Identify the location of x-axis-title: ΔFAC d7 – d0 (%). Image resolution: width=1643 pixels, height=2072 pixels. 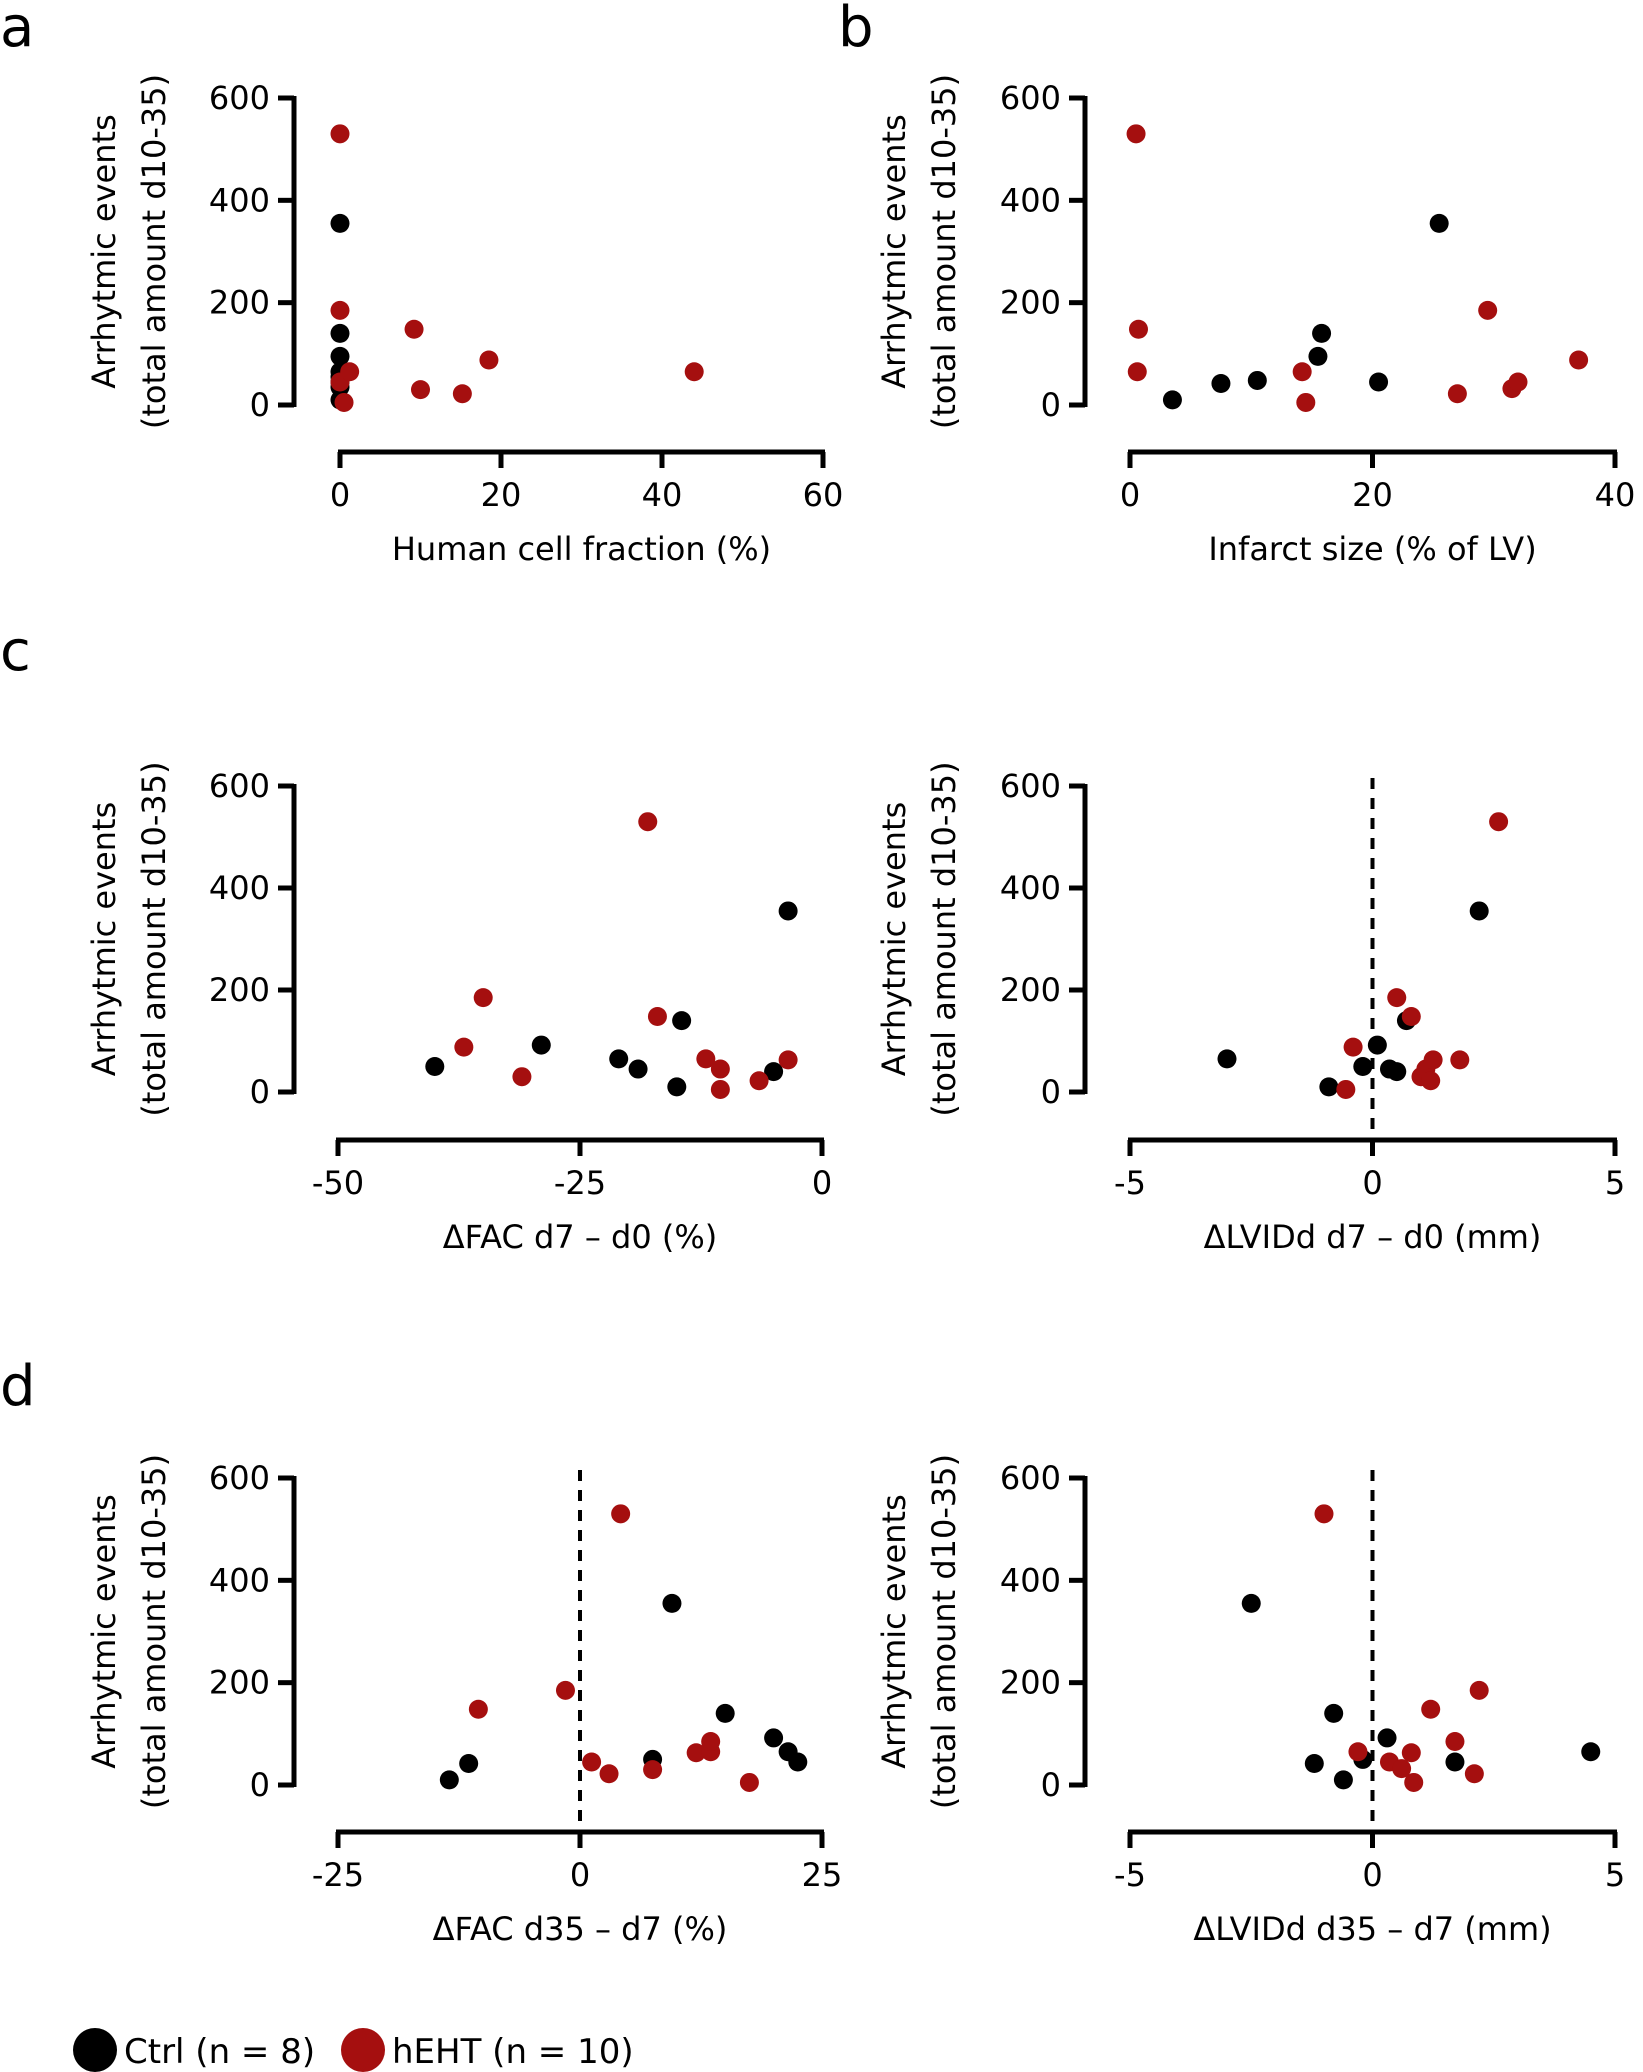
(580, 1237).